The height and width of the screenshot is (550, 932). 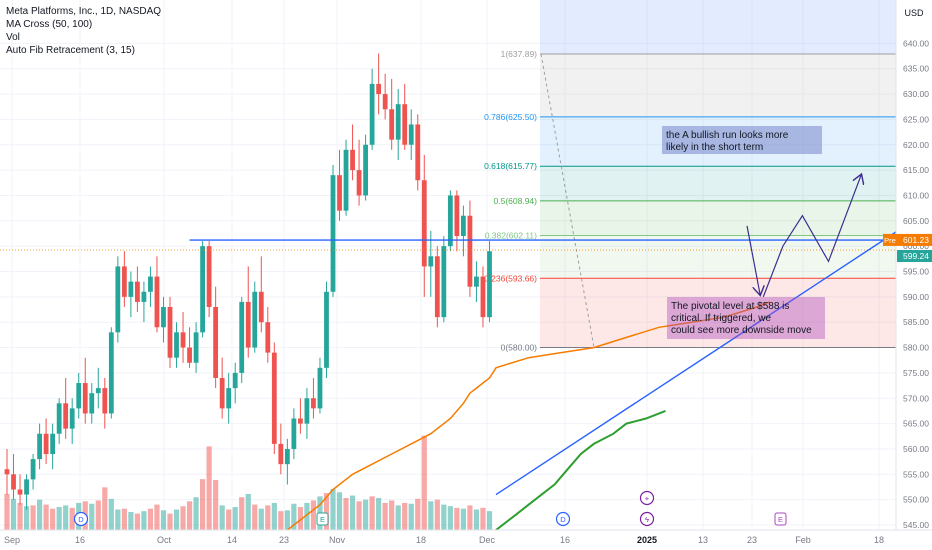 I want to click on price-tick-label: 570.00, so click(x=916, y=398).